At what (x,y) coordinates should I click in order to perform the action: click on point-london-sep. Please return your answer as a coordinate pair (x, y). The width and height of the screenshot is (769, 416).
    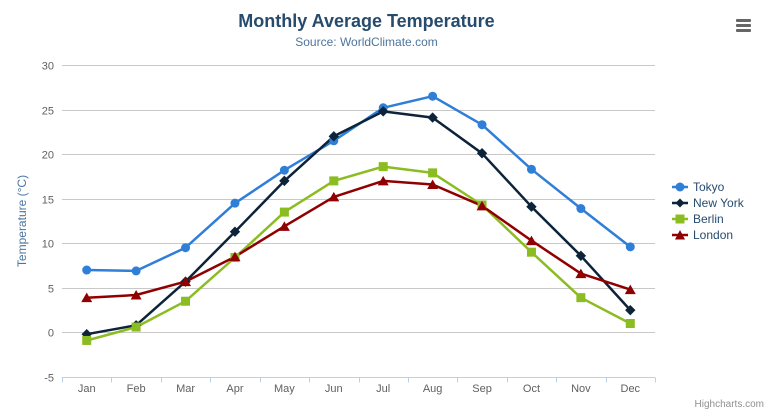
    Looking at the image, I should click on (482, 205).